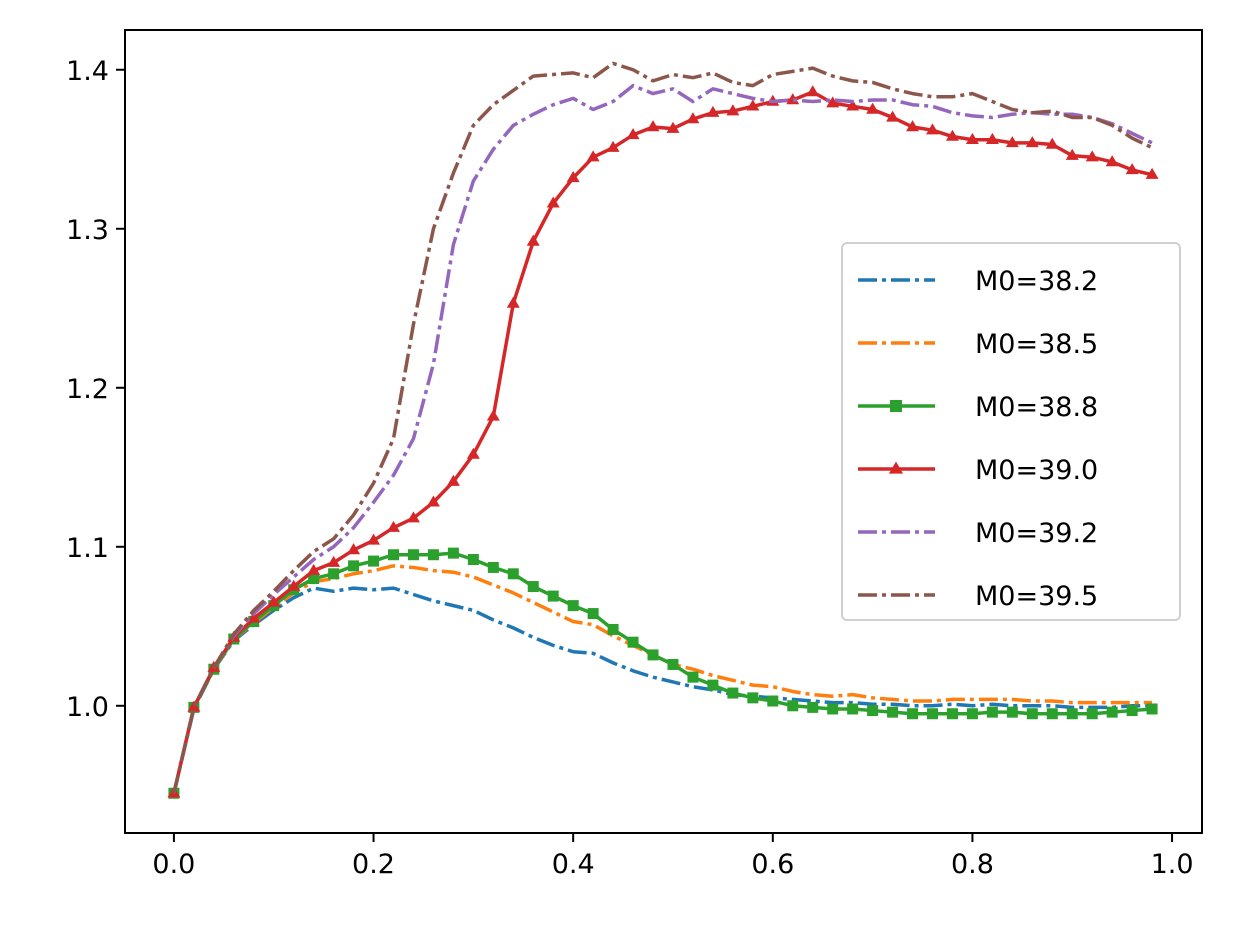  Describe the element at coordinates (1036, 596) in the screenshot. I see `legend-label: M0=39.5` at that location.